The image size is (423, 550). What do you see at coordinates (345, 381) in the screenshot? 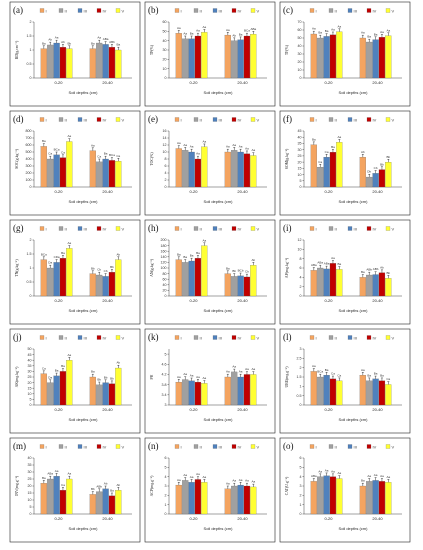
I see `panel-frame` at bounding box center [345, 381].